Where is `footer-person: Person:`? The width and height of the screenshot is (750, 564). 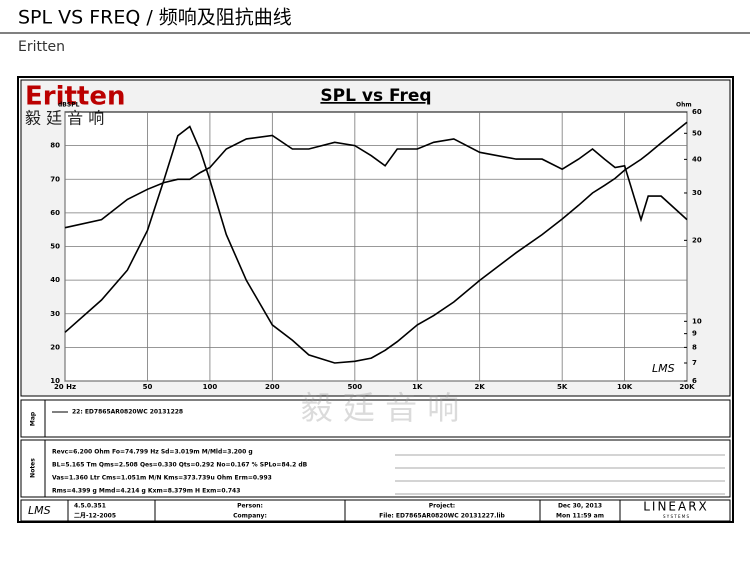
footer-person: Person: is located at coordinates (250, 506).